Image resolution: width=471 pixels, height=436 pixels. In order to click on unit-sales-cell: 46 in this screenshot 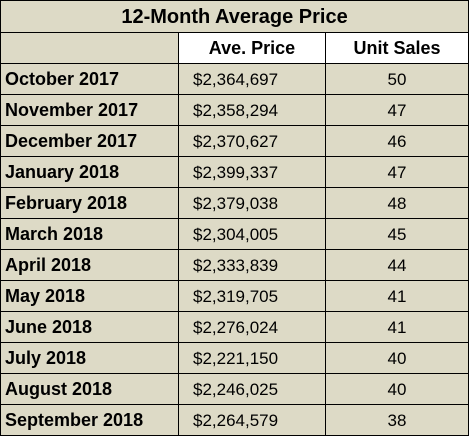, I will do `click(397, 141)`.